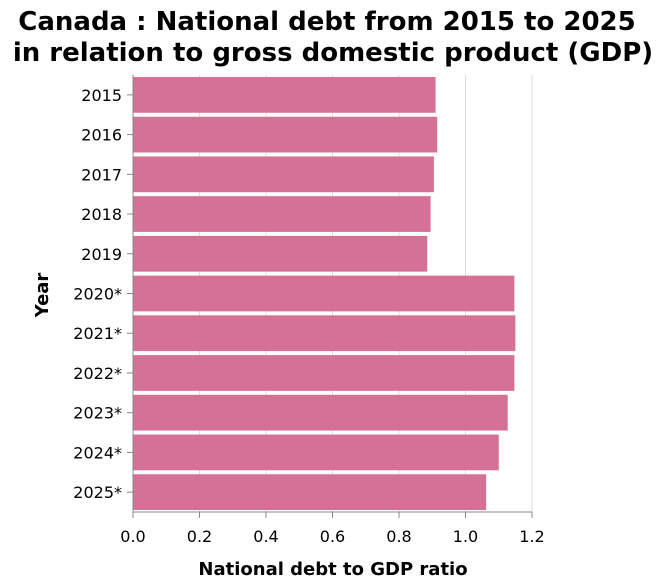 The image size is (664, 588). Describe the element at coordinates (101, 254) in the screenshot. I see `y-tick-label: 2019` at that location.